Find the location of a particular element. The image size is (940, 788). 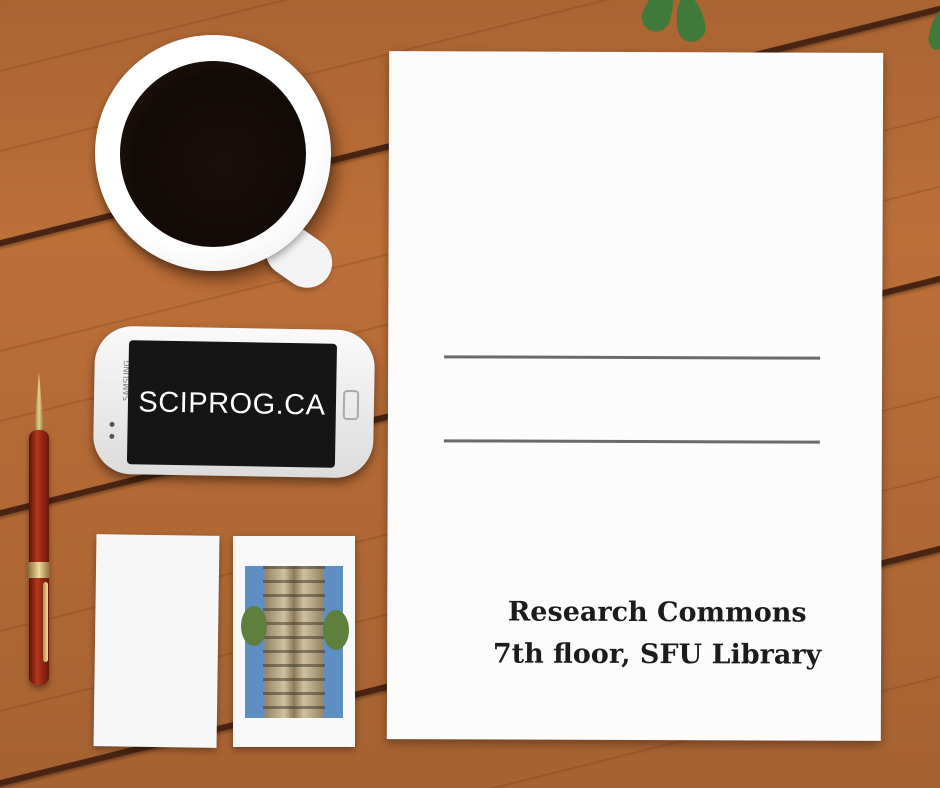

caption-line-1: Research Commons is located at coordinates (657, 612).